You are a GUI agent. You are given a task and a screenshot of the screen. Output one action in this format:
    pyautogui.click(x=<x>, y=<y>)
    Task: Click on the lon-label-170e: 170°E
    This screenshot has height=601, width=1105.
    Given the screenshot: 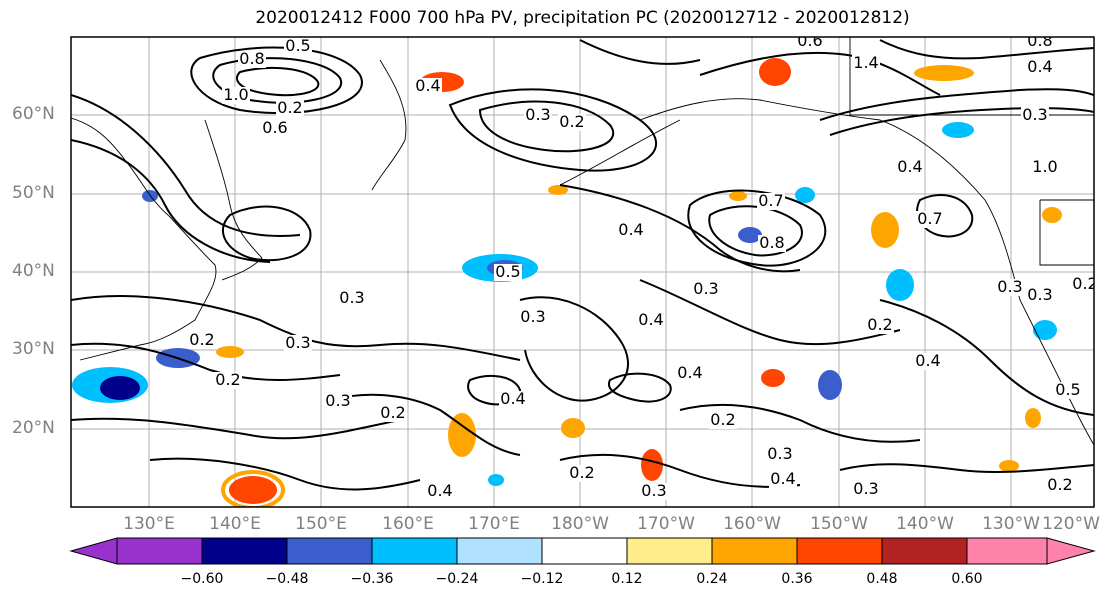 What is the action you would take?
    pyautogui.click(x=494, y=524)
    